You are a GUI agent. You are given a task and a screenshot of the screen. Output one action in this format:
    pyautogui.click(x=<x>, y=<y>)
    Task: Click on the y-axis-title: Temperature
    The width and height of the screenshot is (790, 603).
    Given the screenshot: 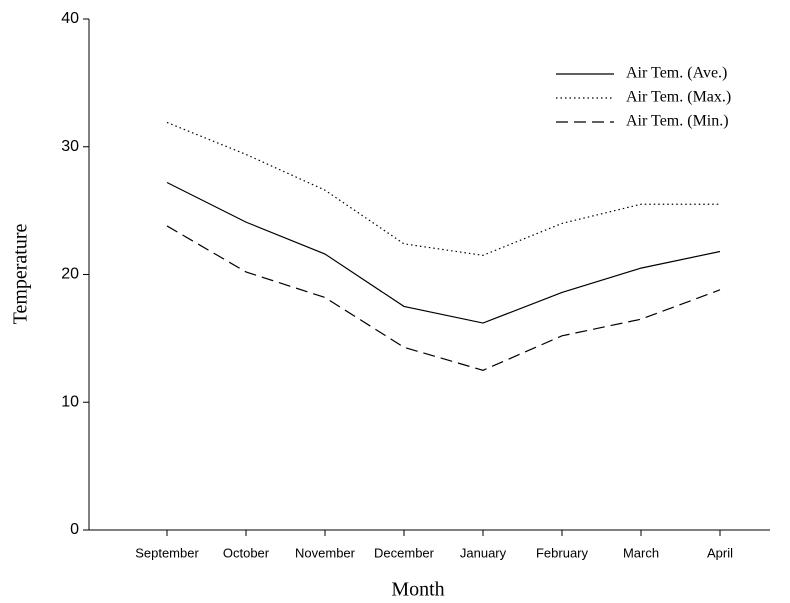 What is the action you would take?
    pyautogui.click(x=21, y=273)
    